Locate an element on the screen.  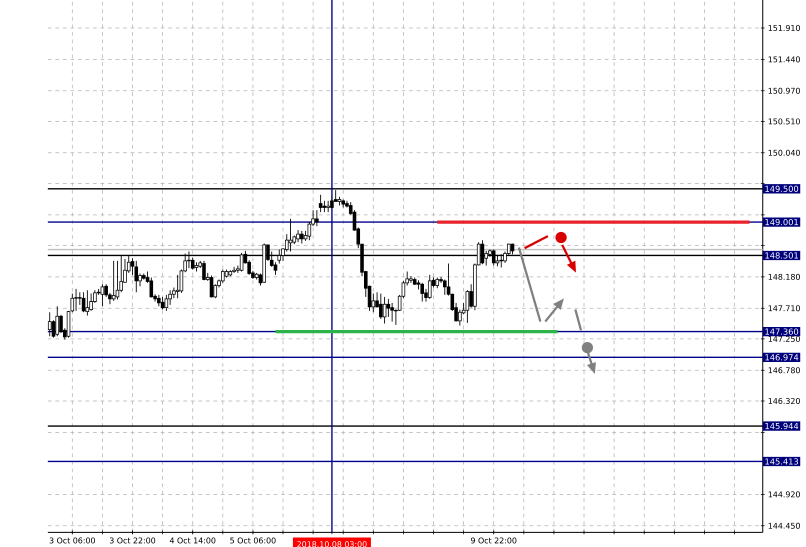
ref-line-label: 147.360 is located at coordinates (781, 331).